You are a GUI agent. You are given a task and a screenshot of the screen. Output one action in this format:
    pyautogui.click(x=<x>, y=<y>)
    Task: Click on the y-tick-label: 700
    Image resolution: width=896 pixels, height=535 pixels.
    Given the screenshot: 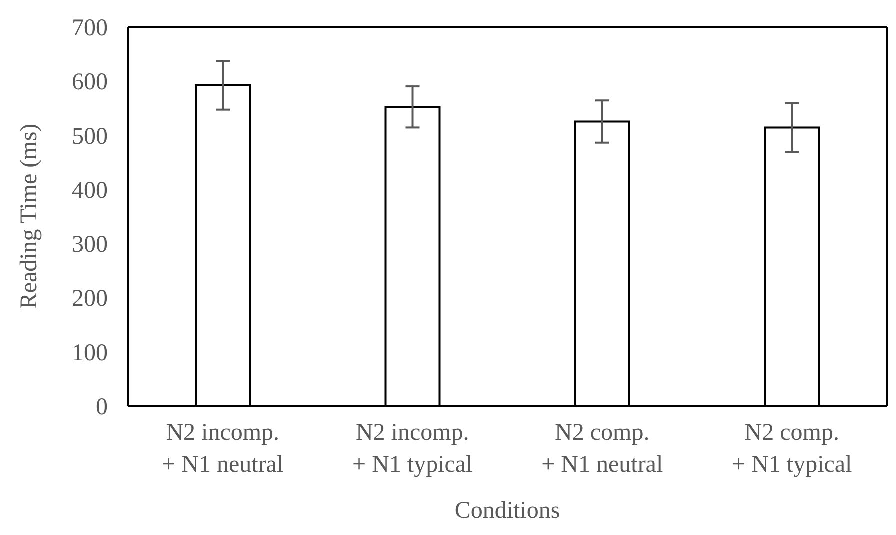 What is the action you would take?
    pyautogui.click(x=90, y=29)
    